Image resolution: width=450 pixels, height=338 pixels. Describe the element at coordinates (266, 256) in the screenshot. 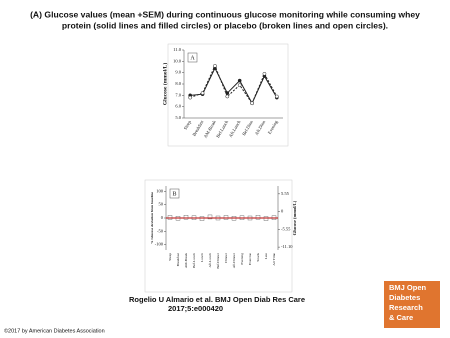

I see `x-tick-label: Late` at that location.